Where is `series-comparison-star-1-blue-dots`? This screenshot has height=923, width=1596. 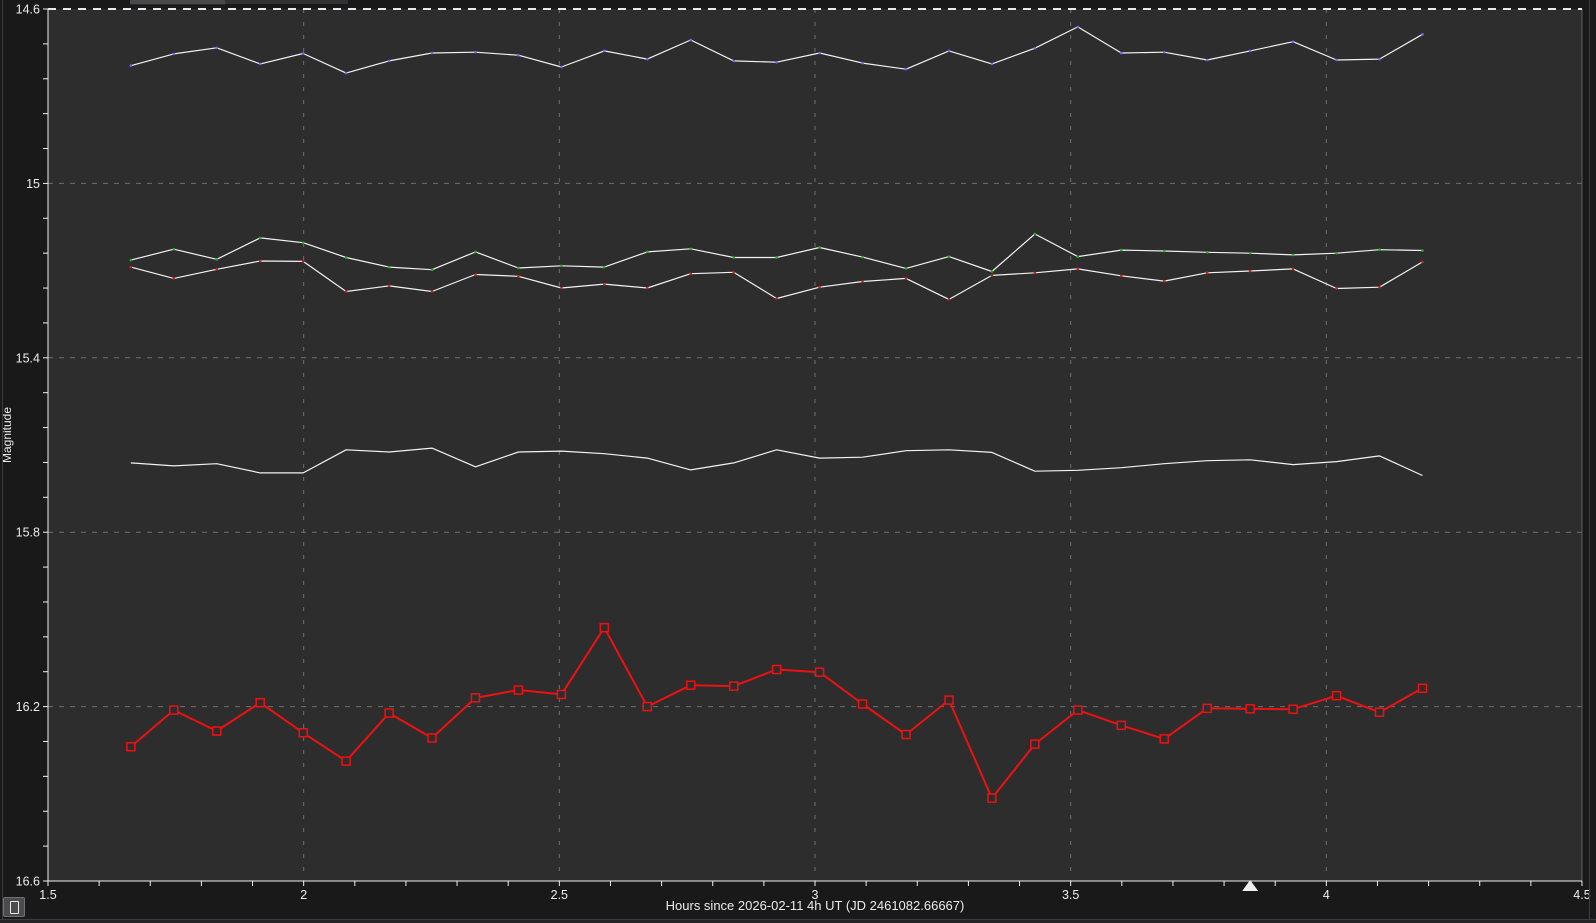
series-comparison-star-1-blue-dots is located at coordinates (776, 50).